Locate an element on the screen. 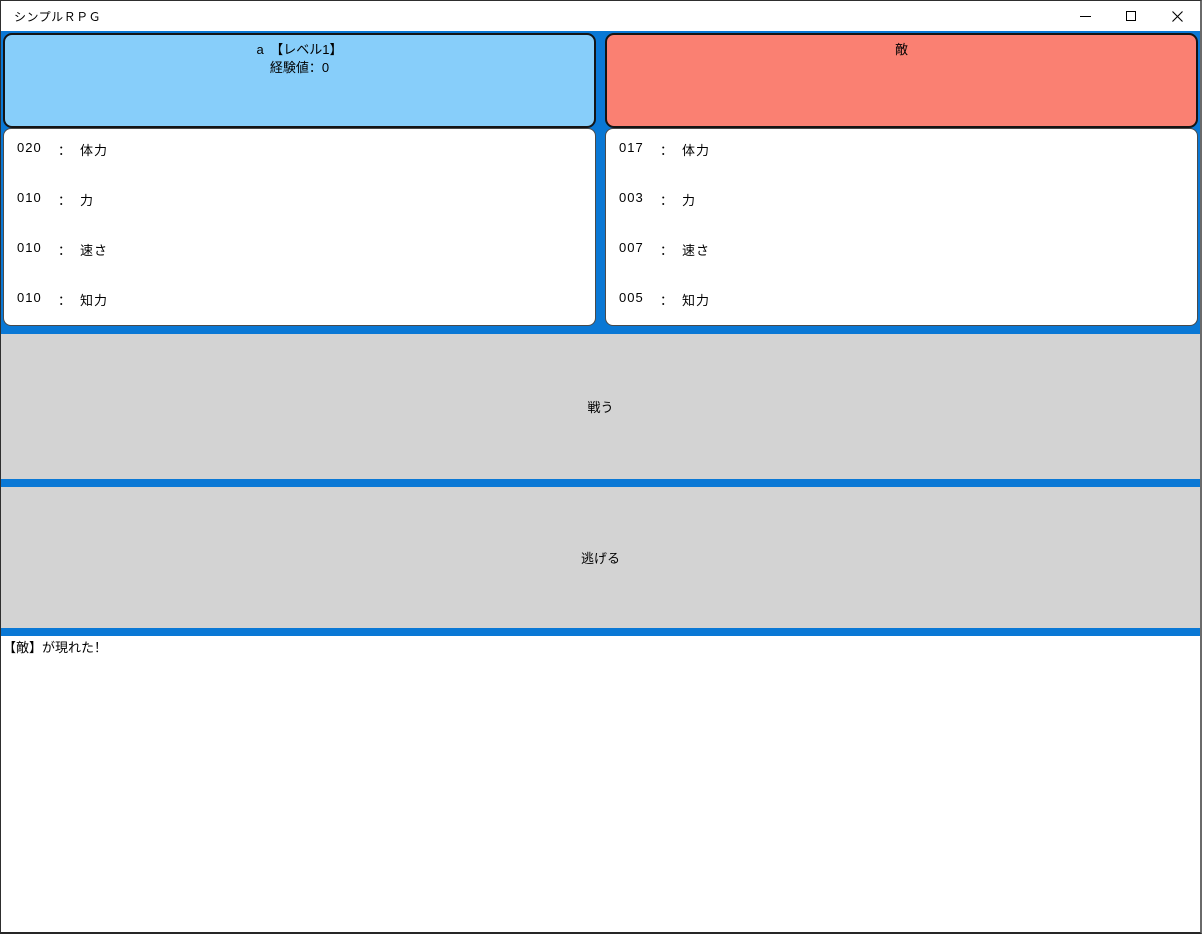 The width and height of the screenshot is (1202, 934). title-bar: シンプルＲＰＧ is located at coordinates (600, 16).